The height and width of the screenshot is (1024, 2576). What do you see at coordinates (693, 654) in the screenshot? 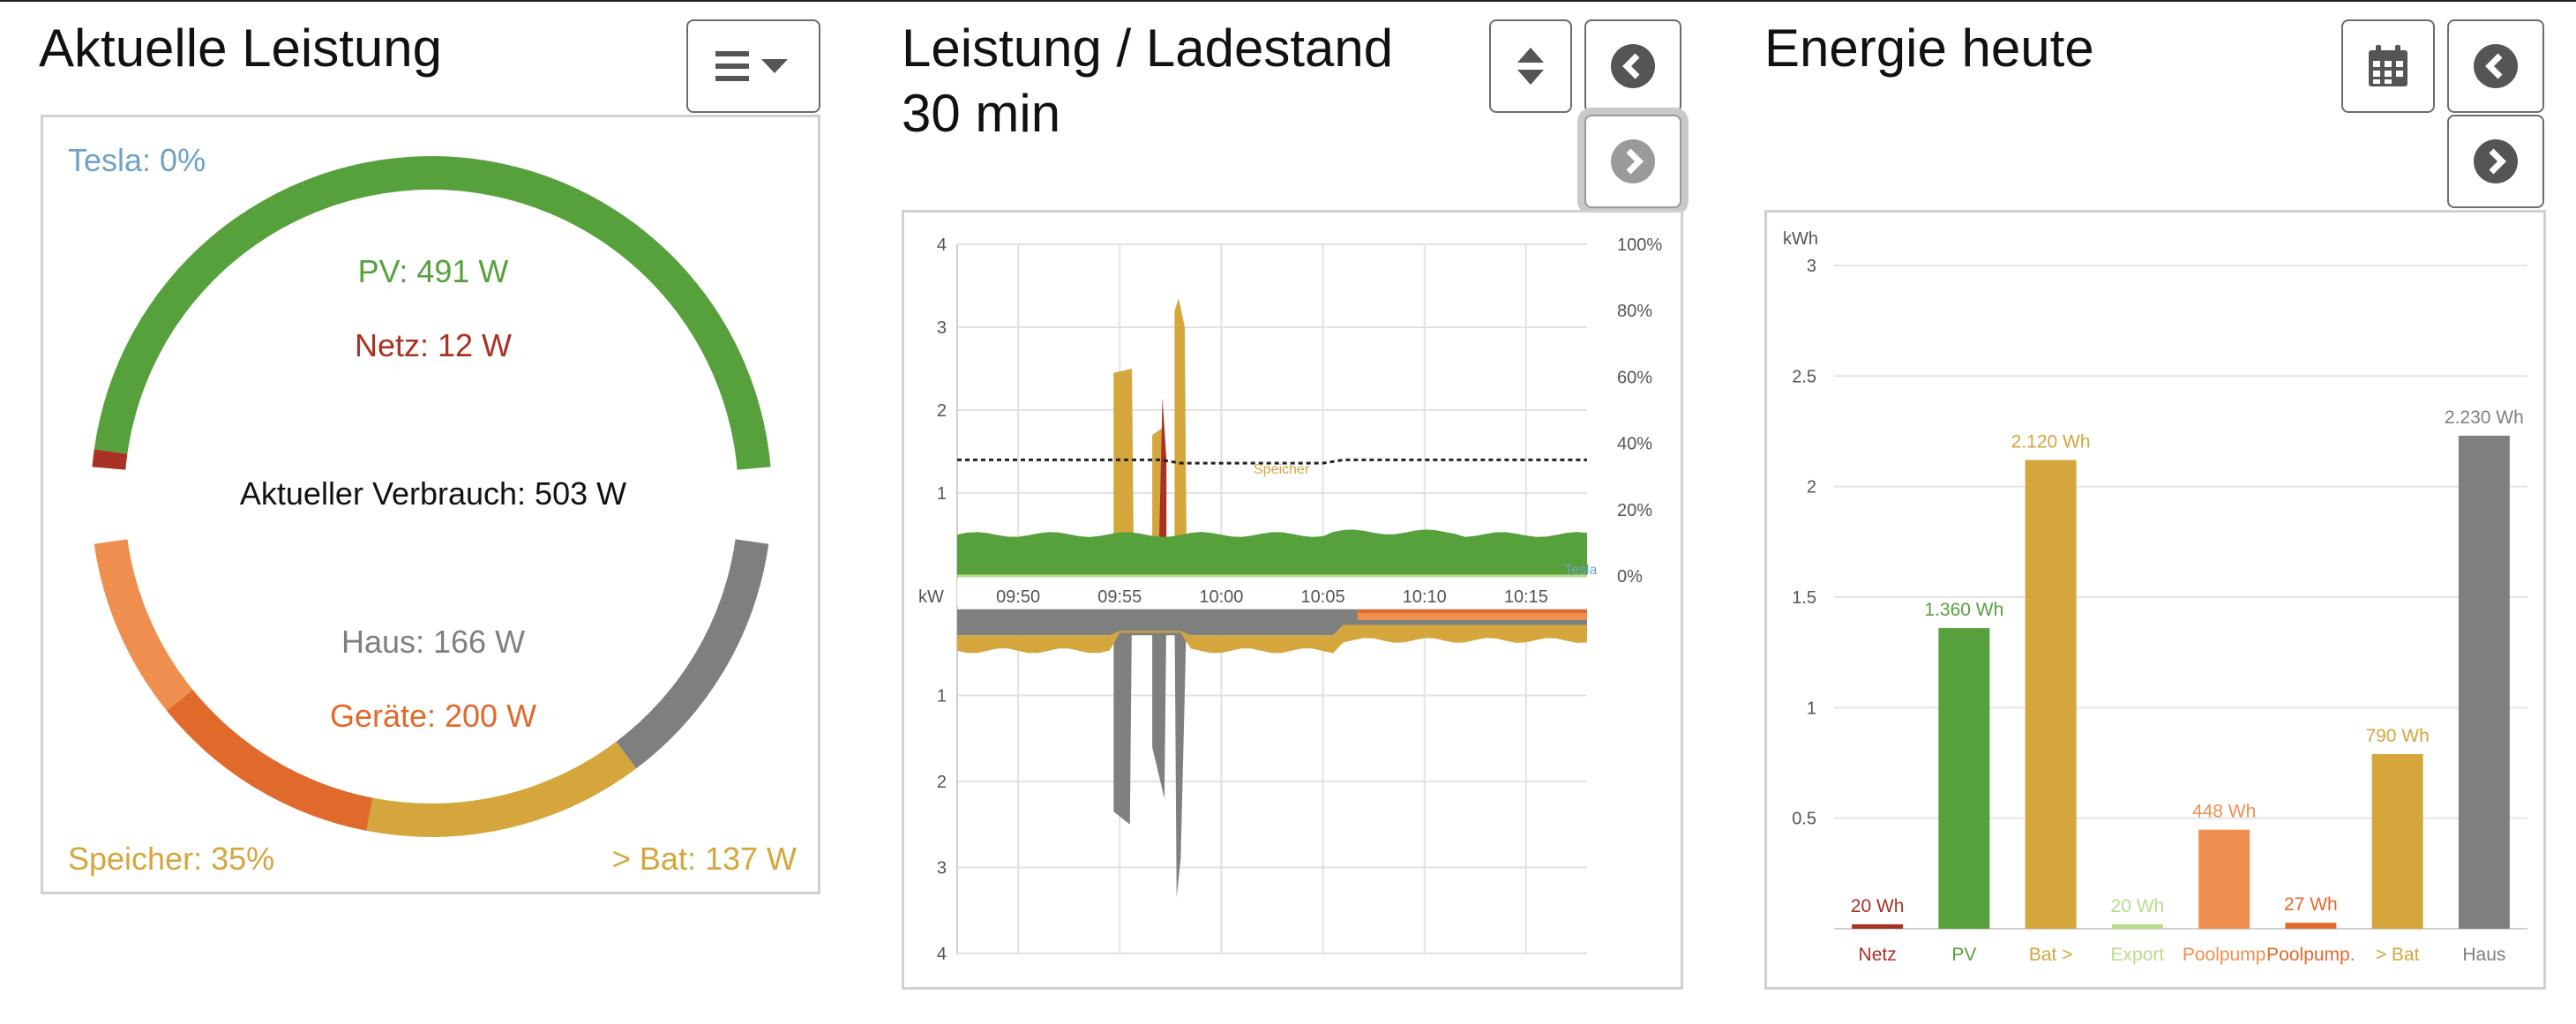
I see `gauge-segment-house` at bounding box center [693, 654].